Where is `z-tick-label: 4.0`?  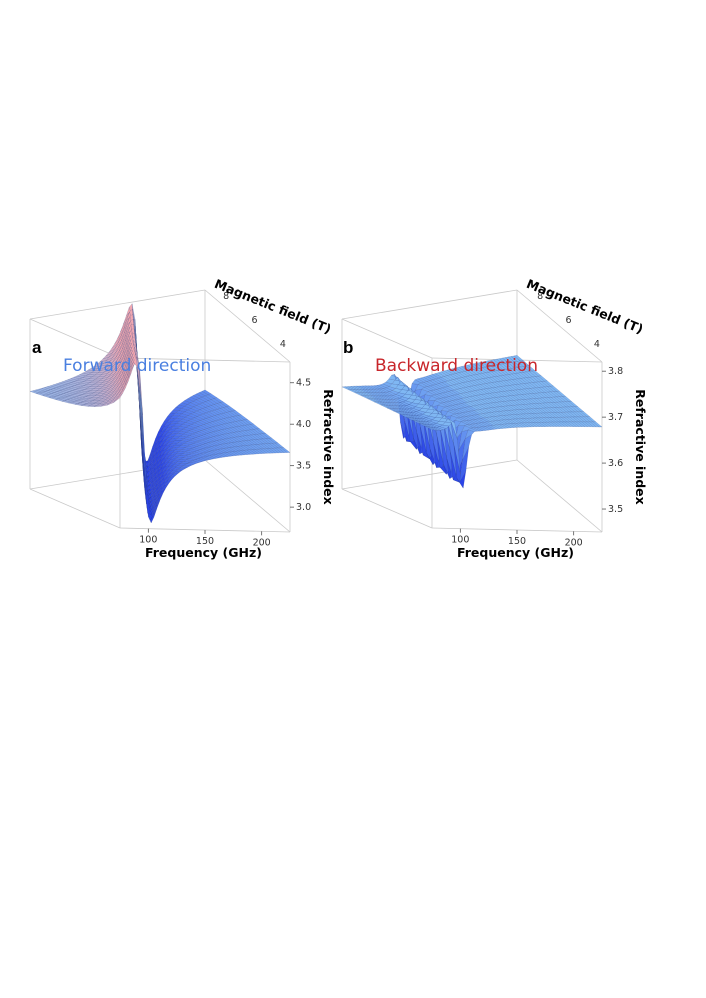
z-tick-label: 4.0 is located at coordinates (303, 424).